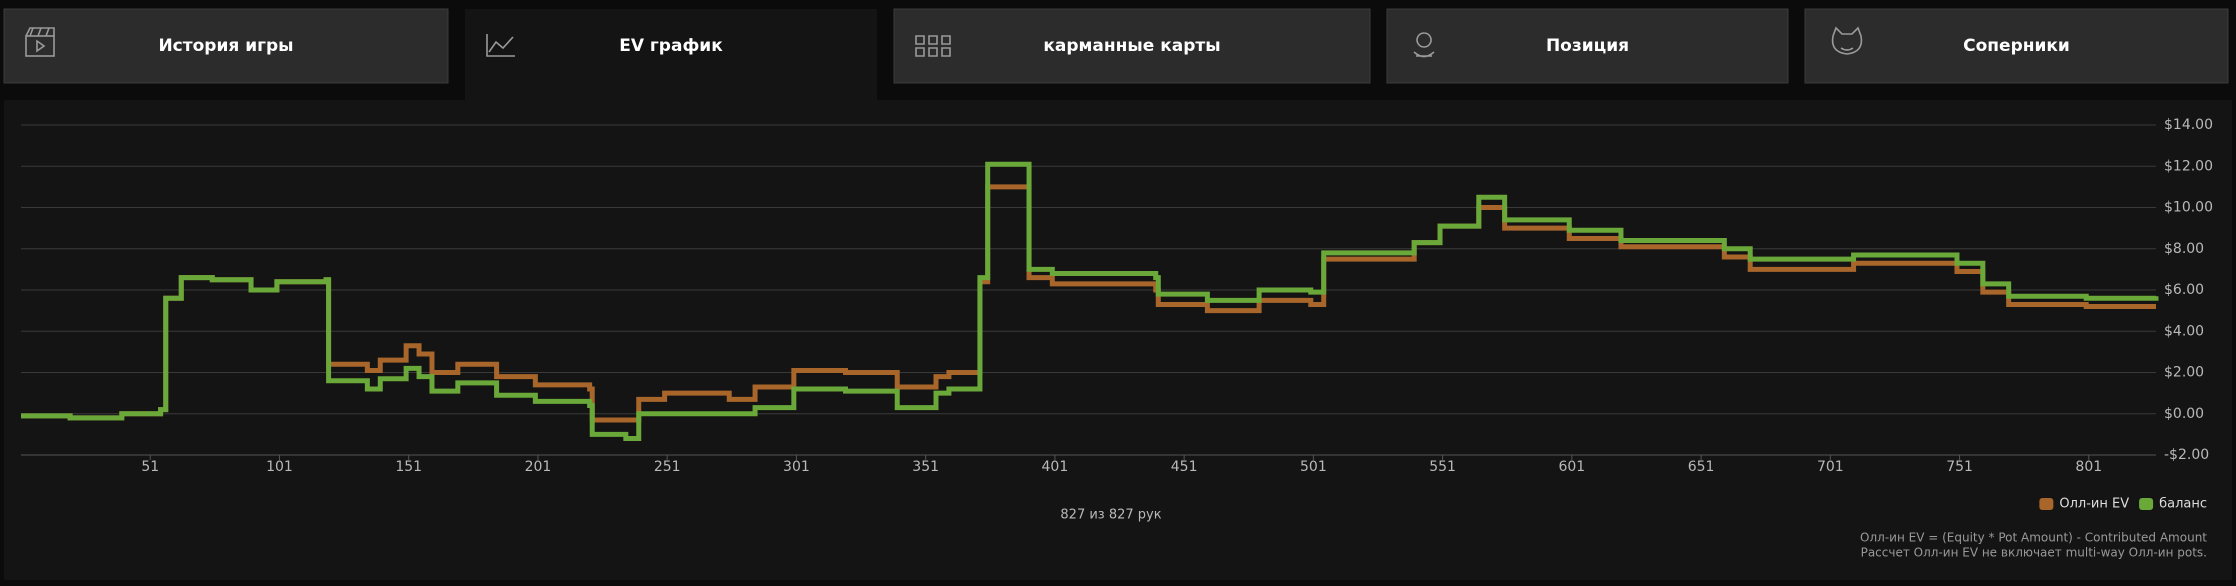 This screenshot has height=586, width=2236. Describe the element at coordinates (2094, 504) in the screenshot. I see `legend-label: Олл-ин EV` at that location.